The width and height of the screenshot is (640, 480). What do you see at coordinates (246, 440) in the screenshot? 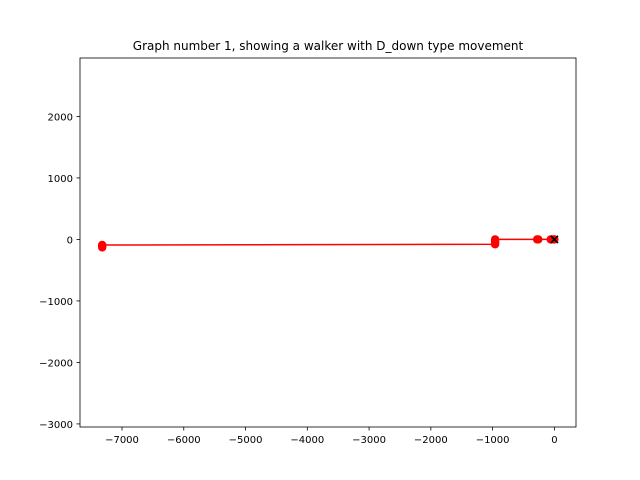
I see `x-tick-label: −5000` at bounding box center [246, 440].